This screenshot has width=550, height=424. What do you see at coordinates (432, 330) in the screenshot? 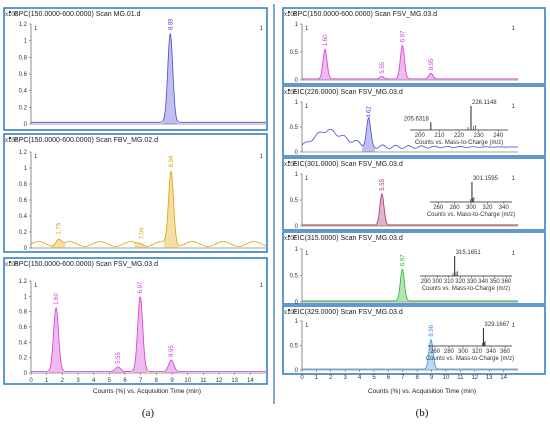
I see `peak-label: 8.96` at bounding box center [432, 330].